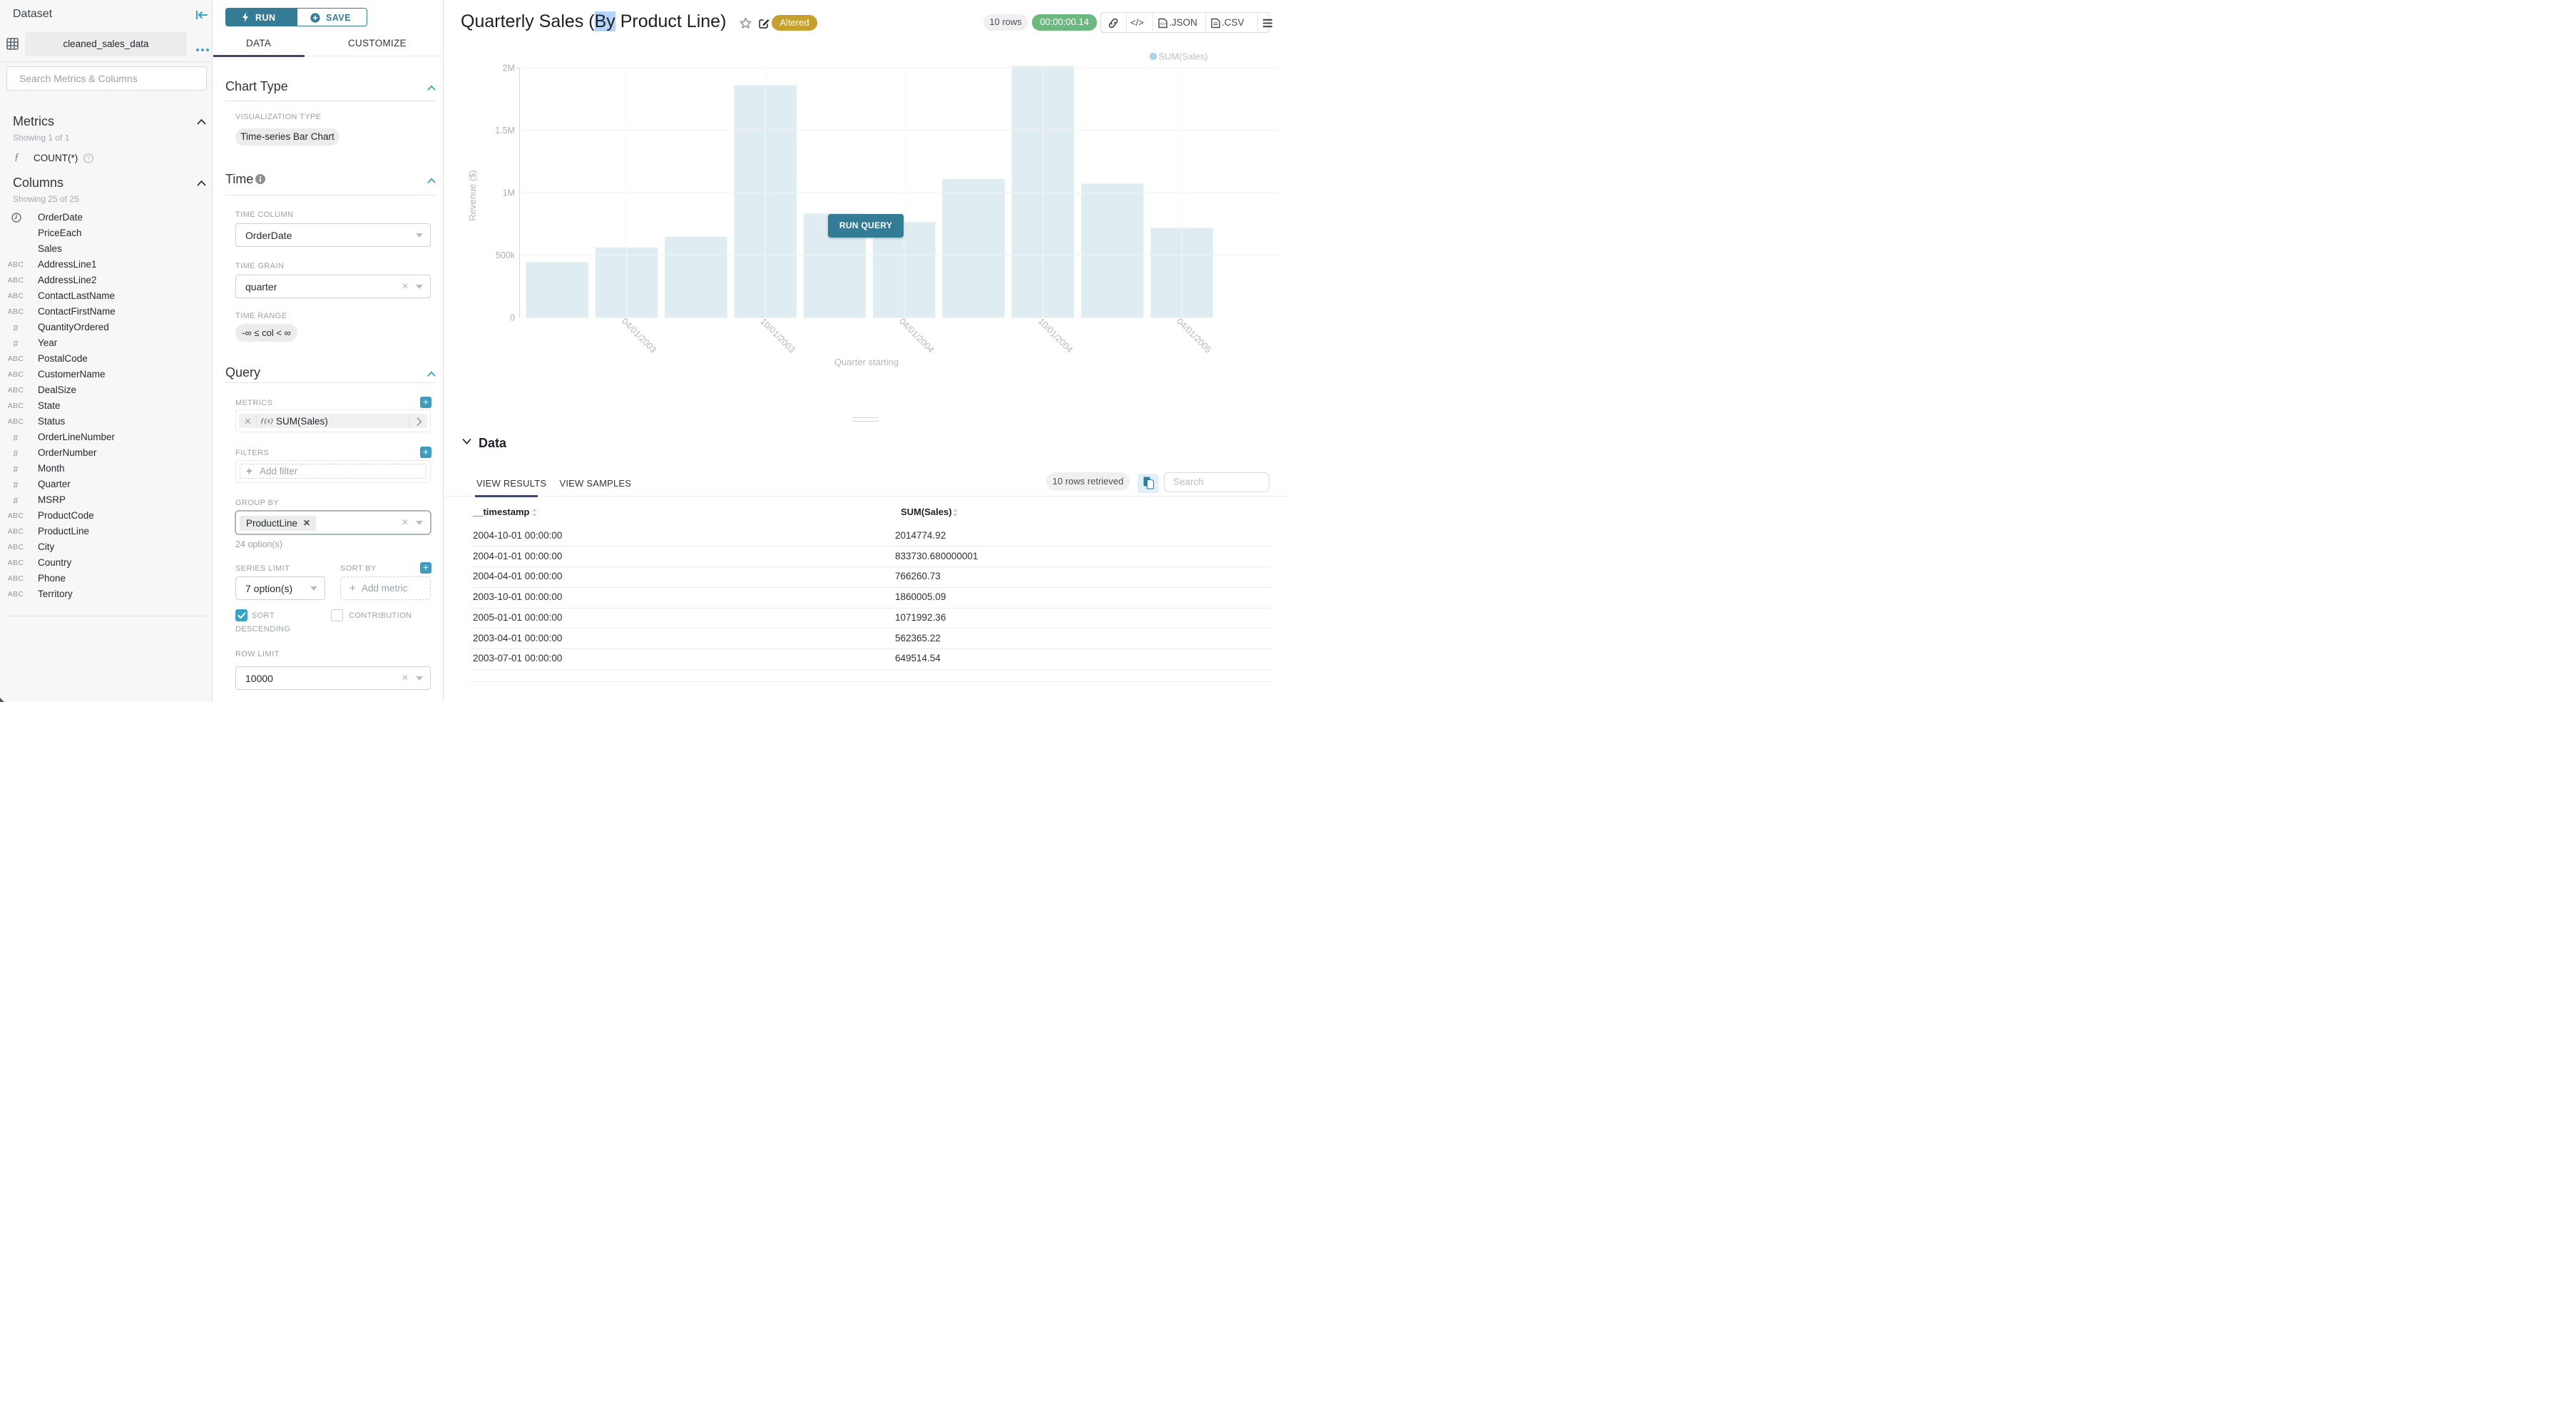  What do you see at coordinates (639, 335) in the screenshot?
I see `svg-text: 04/01/2003` at bounding box center [639, 335].